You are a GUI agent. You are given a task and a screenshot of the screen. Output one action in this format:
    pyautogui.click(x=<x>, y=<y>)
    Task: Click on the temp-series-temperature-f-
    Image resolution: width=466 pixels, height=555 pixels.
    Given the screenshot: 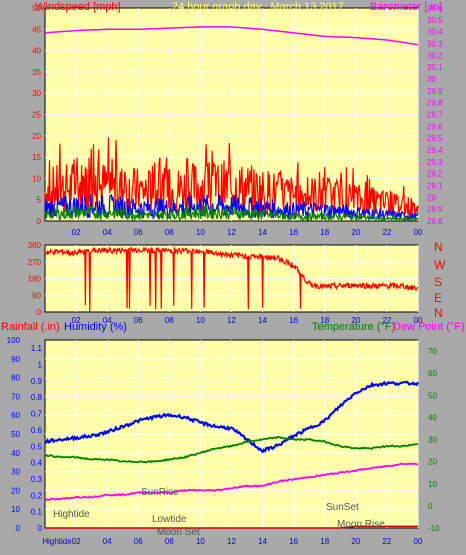 What is the action you would take?
    pyautogui.click(x=231, y=449)
    